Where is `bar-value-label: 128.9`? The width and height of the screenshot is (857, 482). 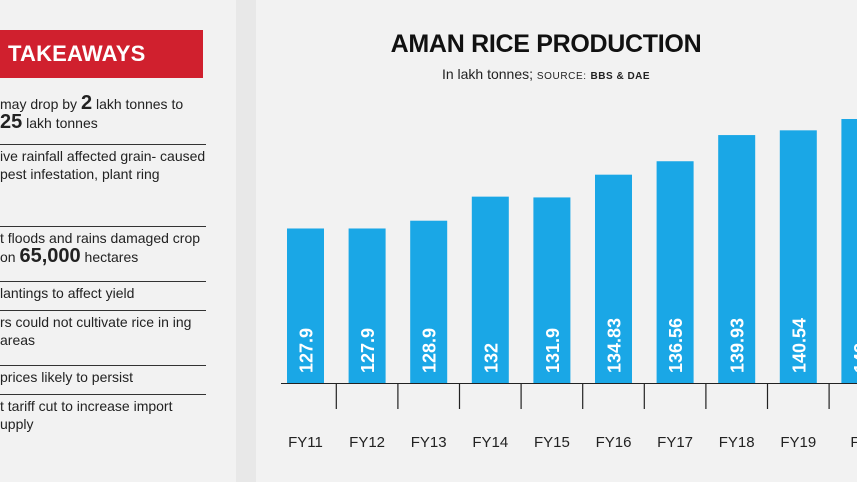
bar-value-label: 128.9 is located at coordinates (430, 350).